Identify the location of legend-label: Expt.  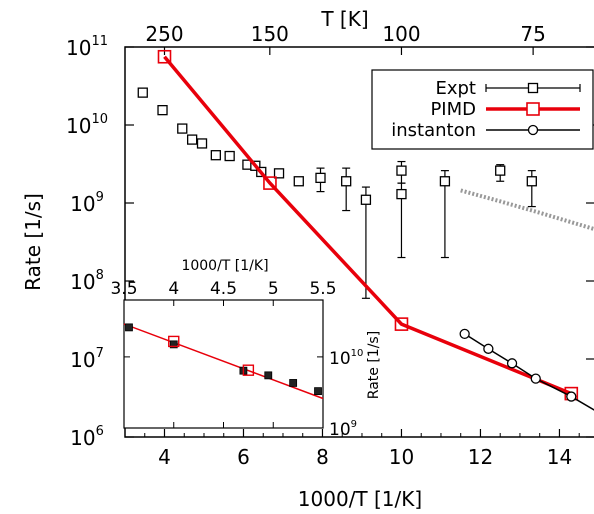
(455, 88).